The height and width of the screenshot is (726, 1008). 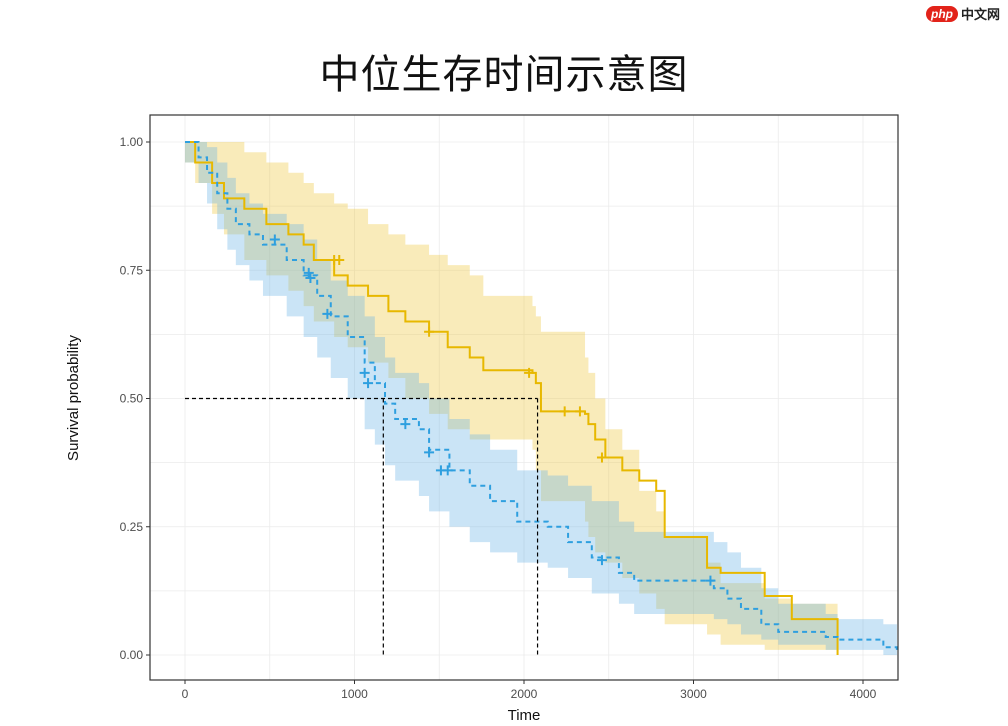 I want to click on watermark-text: 中文网, so click(x=980, y=14).